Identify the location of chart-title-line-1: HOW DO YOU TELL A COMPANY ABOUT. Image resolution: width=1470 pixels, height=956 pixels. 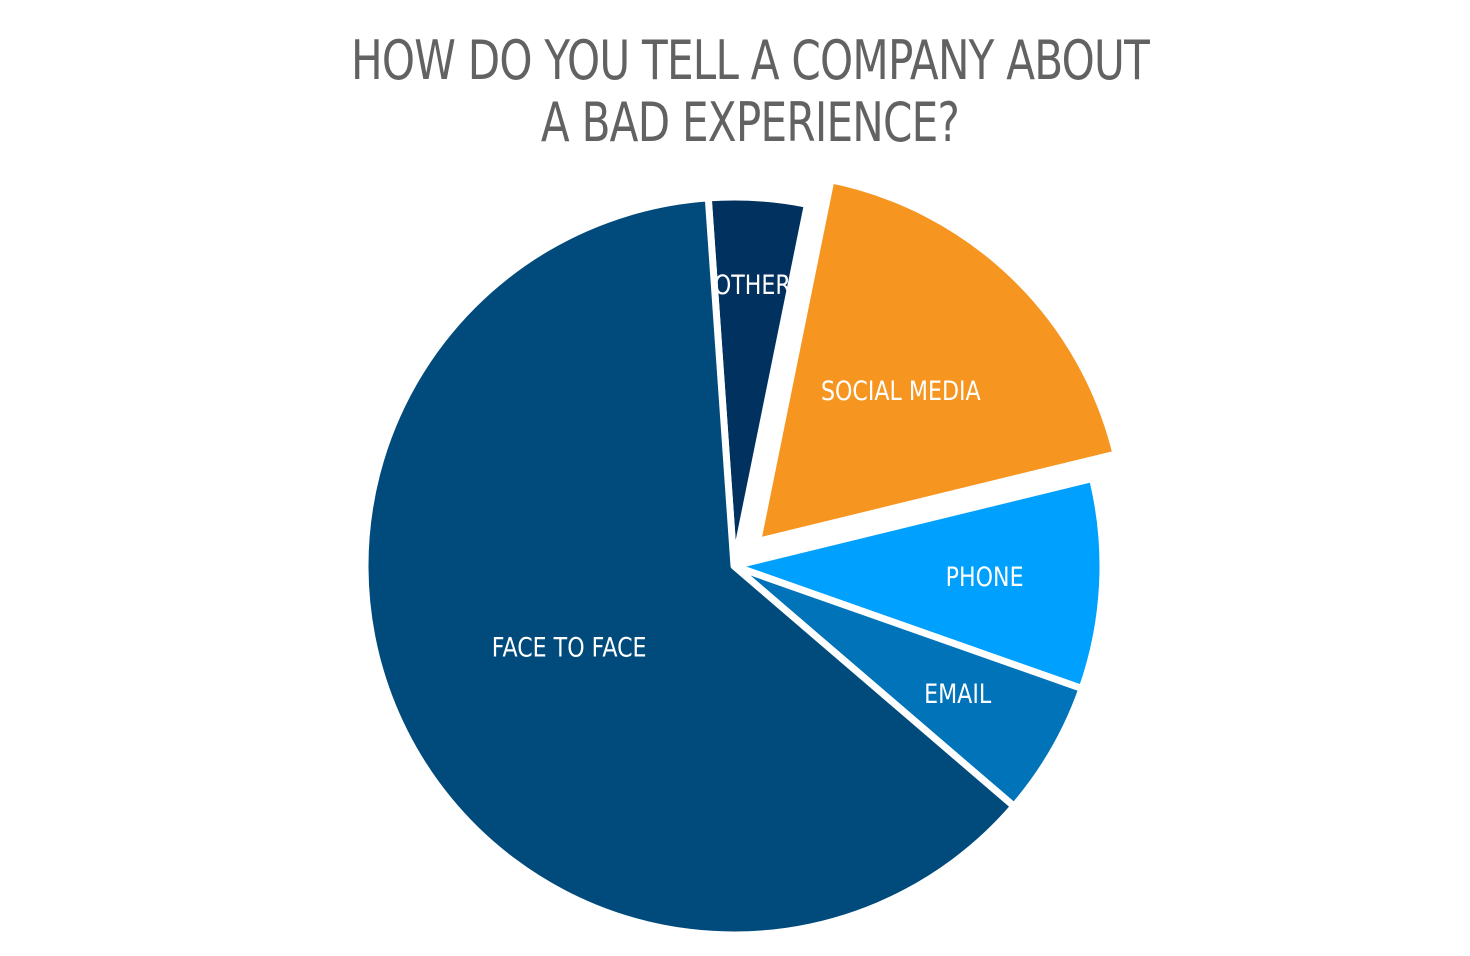
(750, 60).